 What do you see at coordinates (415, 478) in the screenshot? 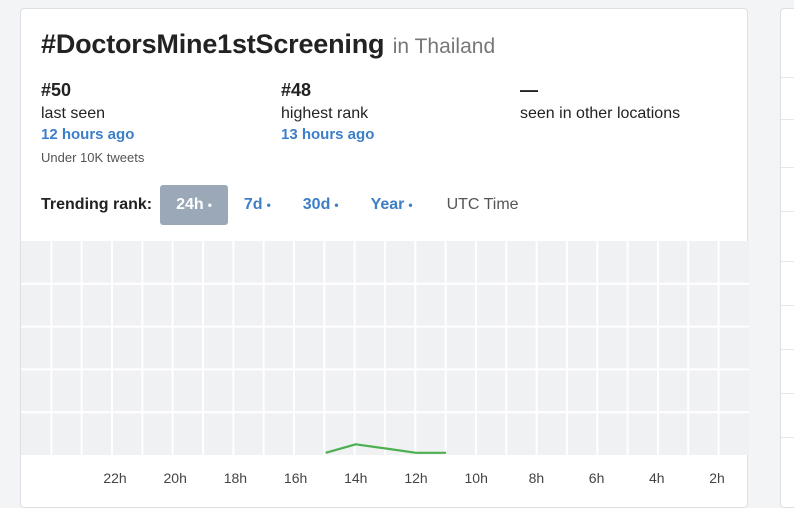
I see `x-tick-label: 12h` at bounding box center [415, 478].